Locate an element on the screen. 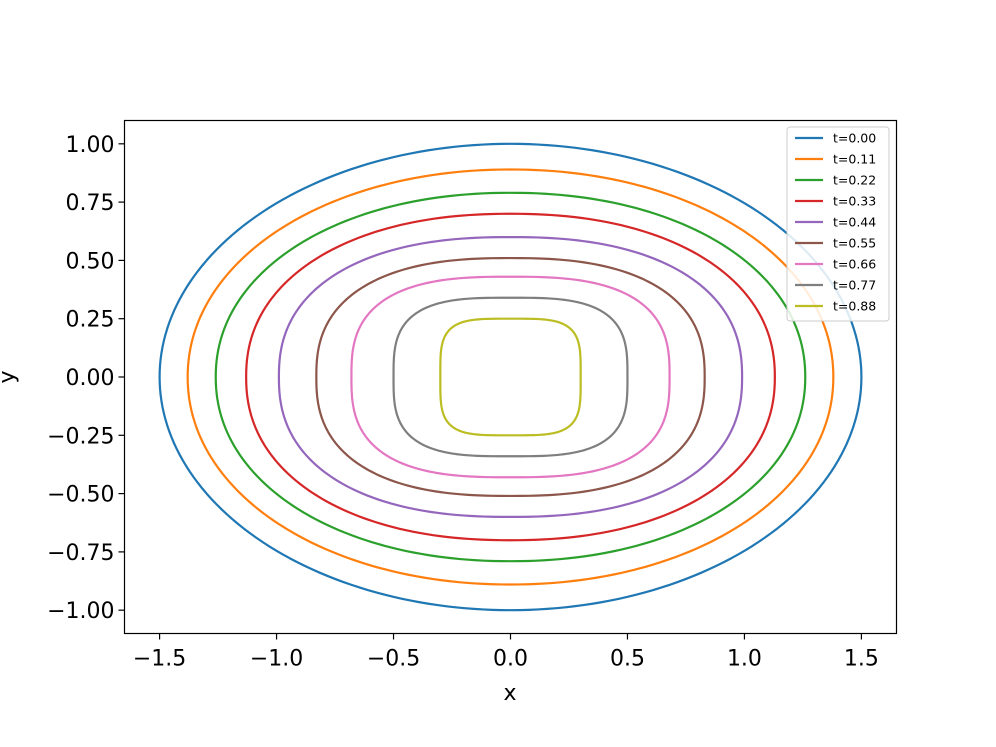 This screenshot has width=996, height=747. y-axis: 1.00 0.75 0.50 0.25 0.00 −0.25 −0.50 −0.75 −1.00 is located at coordinates (86, 378).